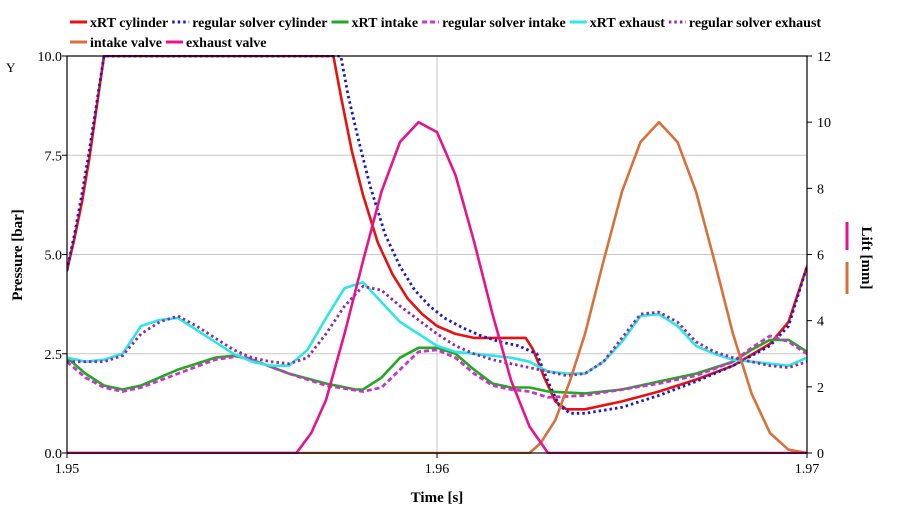  What do you see at coordinates (824, 57) in the screenshot?
I see `y2-tick-label: 12` at bounding box center [824, 57].